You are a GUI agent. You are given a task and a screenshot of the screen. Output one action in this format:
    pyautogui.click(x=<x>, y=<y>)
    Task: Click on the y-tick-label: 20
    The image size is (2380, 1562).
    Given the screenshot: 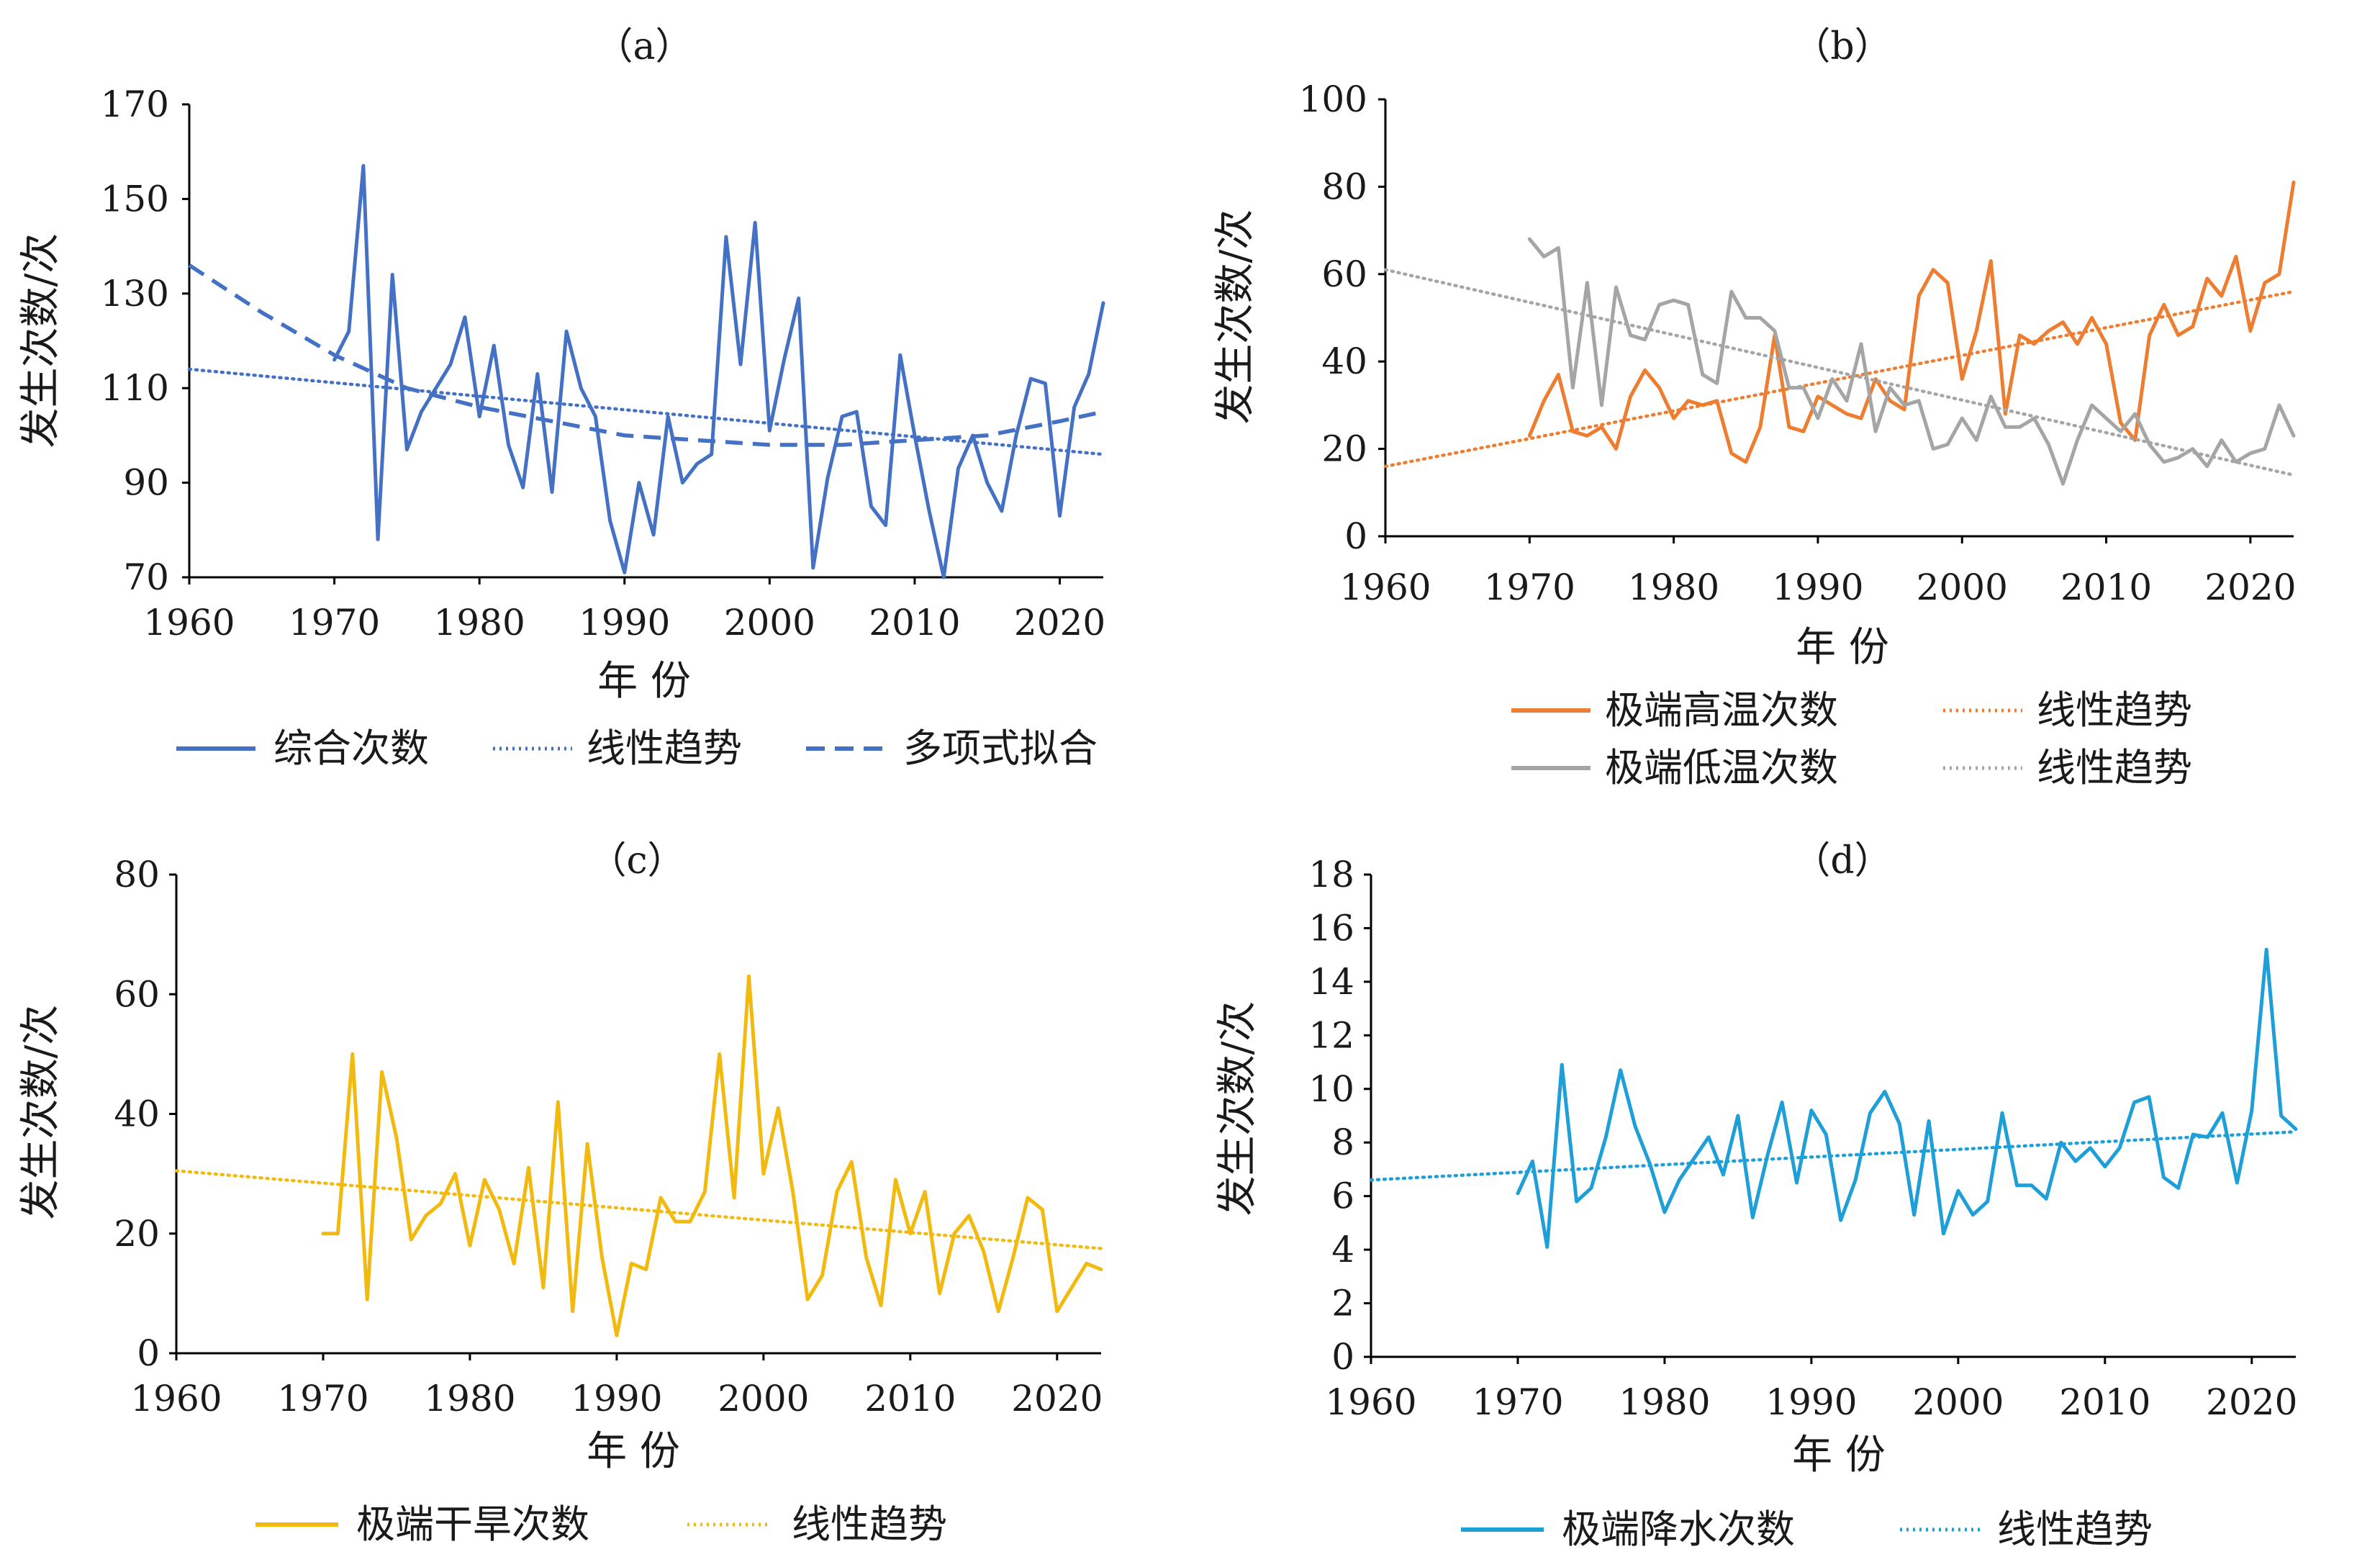 What is the action you would take?
    pyautogui.click(x=1344, y=449)
    